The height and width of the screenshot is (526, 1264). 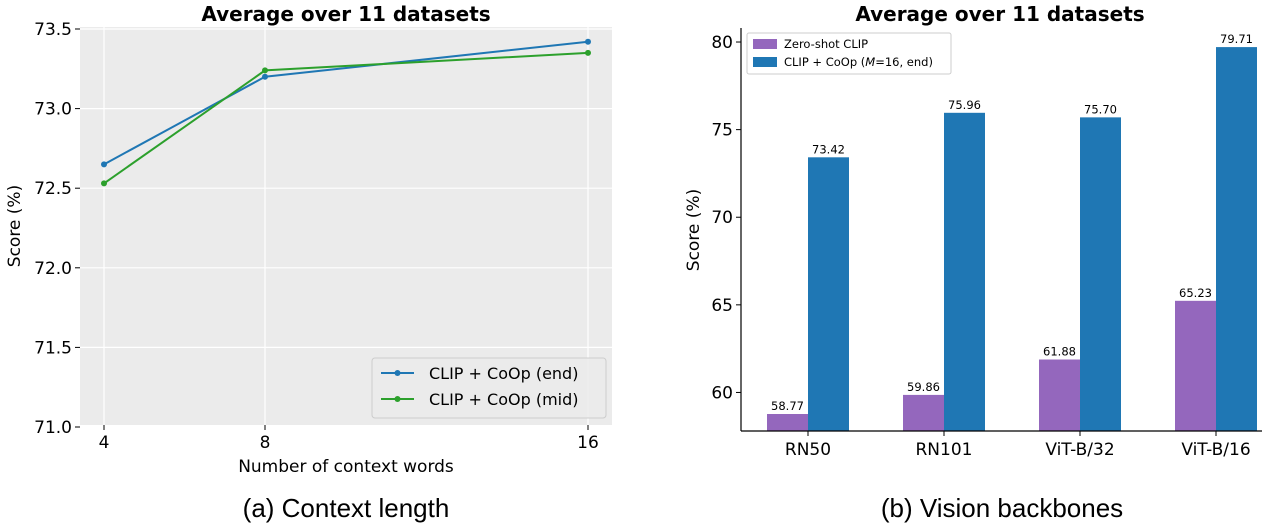 What do you see at coordinates (964, 105) in the screenshot?
I see `bar-label-1-1: 75.96` at bounding box center [964, 105].